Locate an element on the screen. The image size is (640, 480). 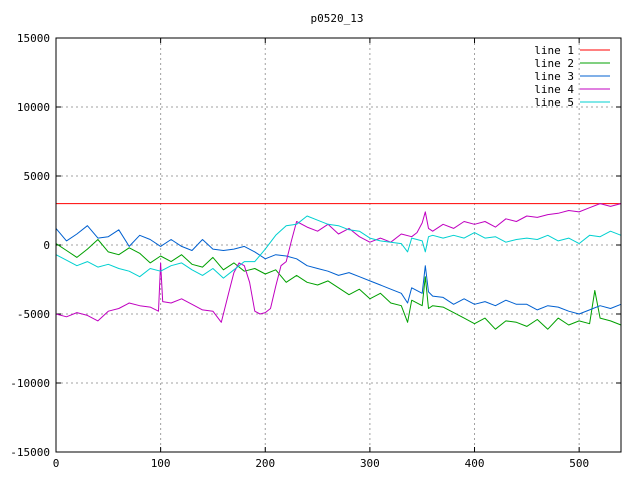
legend-label-4: line 4 is located at coordinates (554, 89).